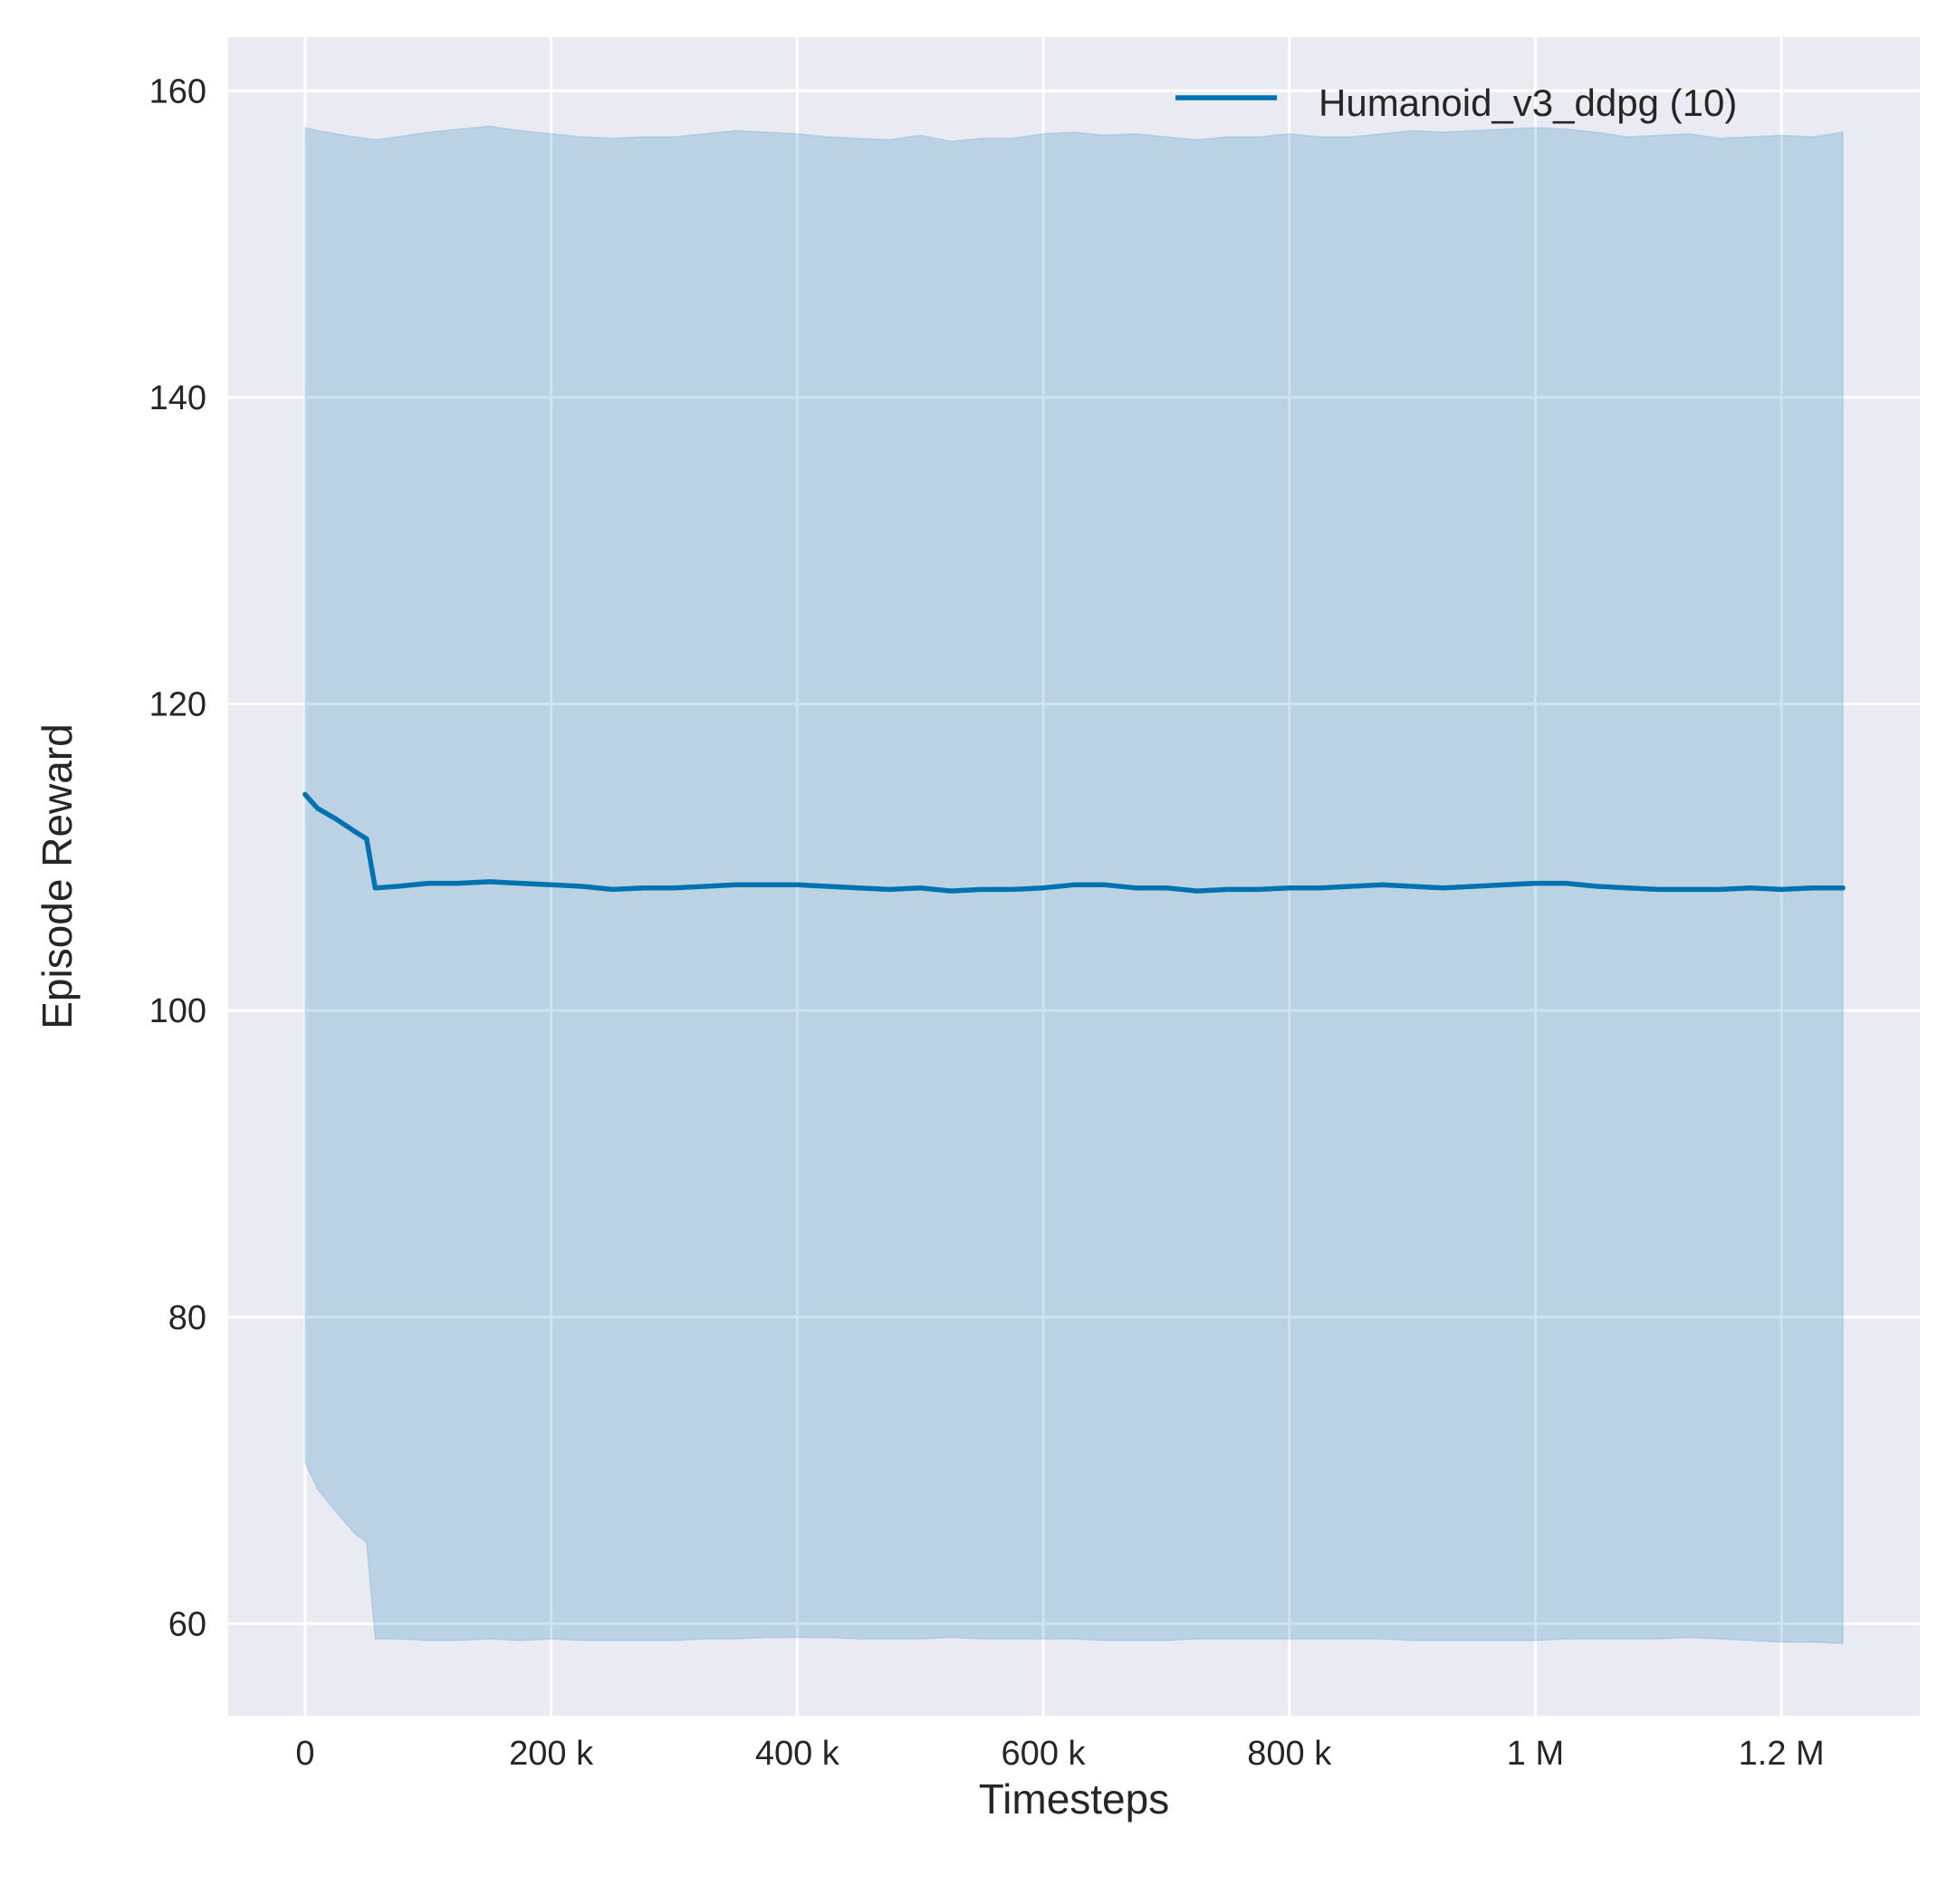  I want to click on x-tick-labels: 0 200 k 400 k 600 k 800 k 1 M 1.2 M, so click(1059, 1754).